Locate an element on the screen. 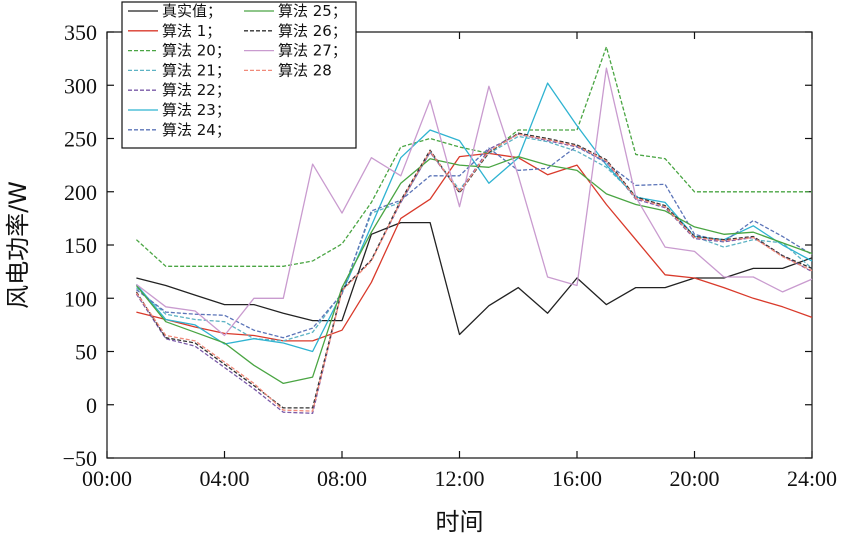 The height and width of the screenshot is (537, 846). legend-entry-label: 算法 25； is located at coordinates (312, 11).